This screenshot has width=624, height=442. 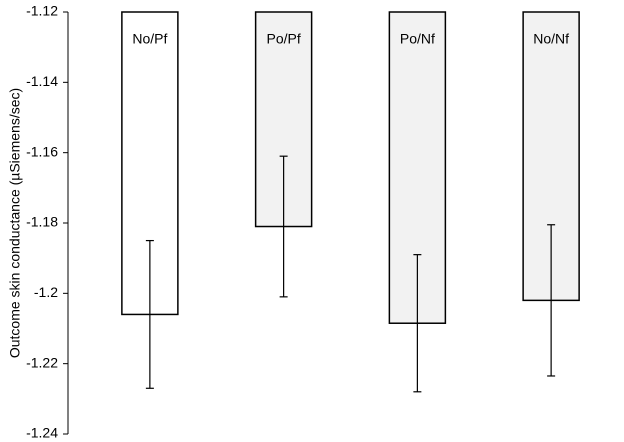 What do you see at coordinates (551, 156) in the screenshot?
I see `bar` at bounding box center [551, 156].